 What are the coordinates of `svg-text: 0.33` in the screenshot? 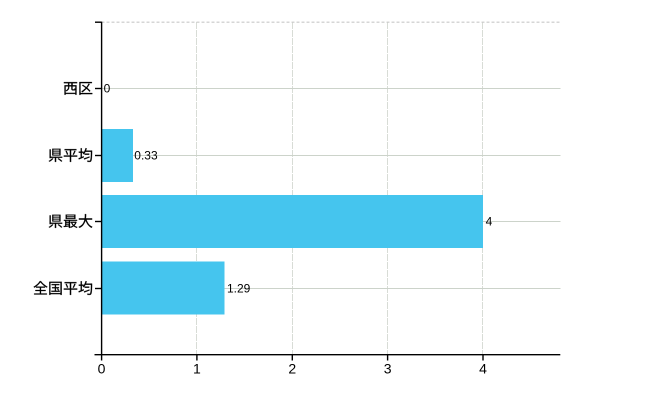 It's located at (146, 156).